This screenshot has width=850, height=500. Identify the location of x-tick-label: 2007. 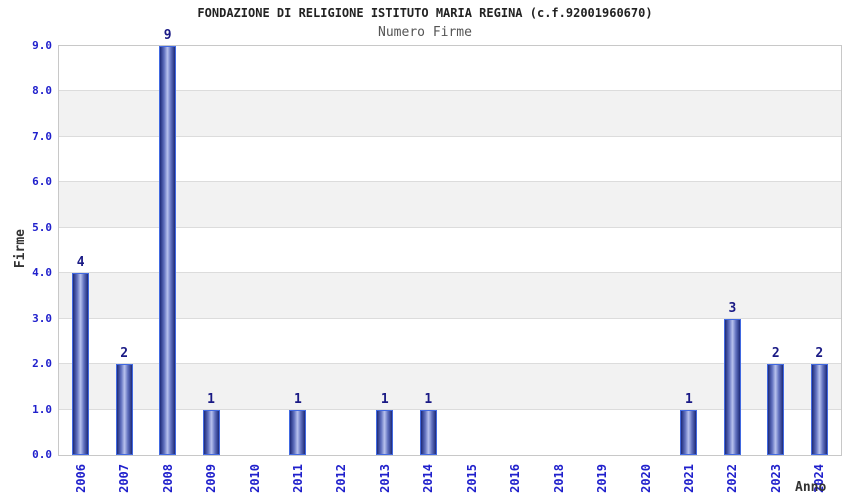
(124, 478).